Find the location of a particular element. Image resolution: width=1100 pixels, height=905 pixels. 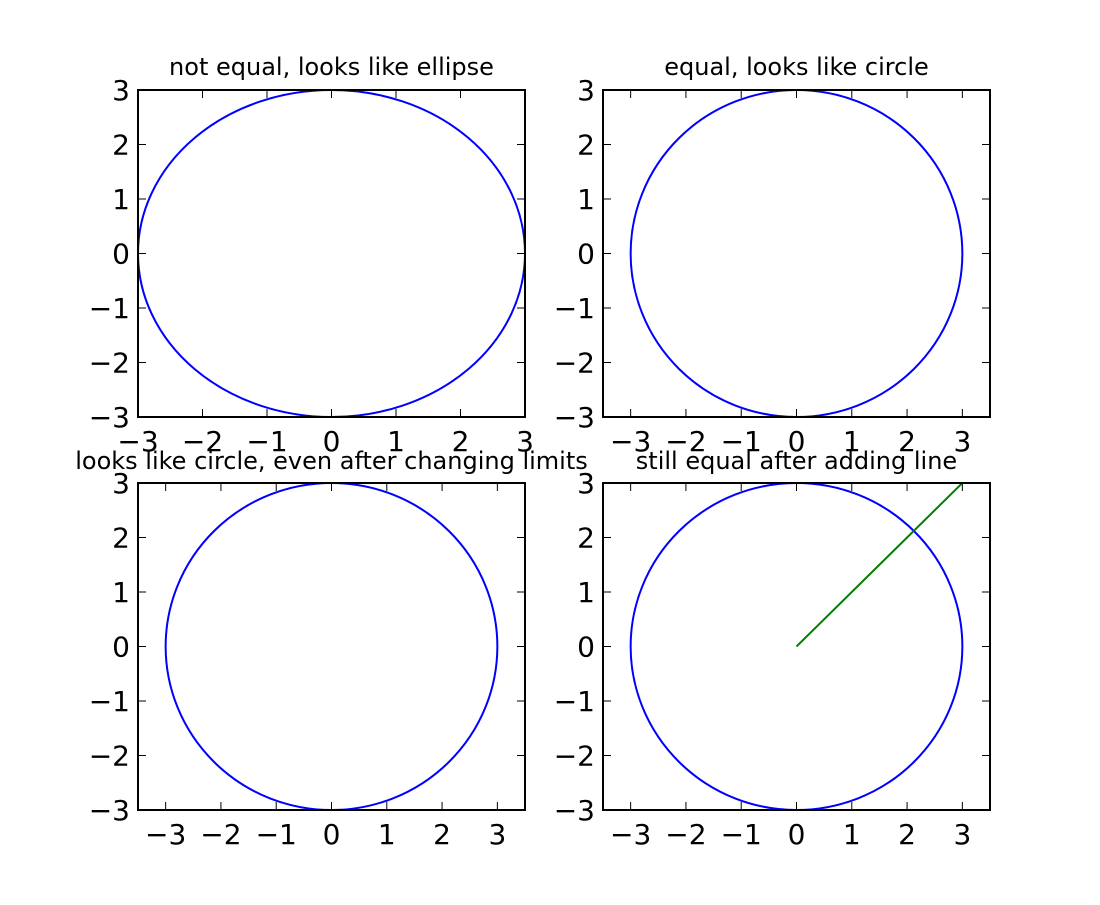

added-line-series is located at coordinates (879, 565).